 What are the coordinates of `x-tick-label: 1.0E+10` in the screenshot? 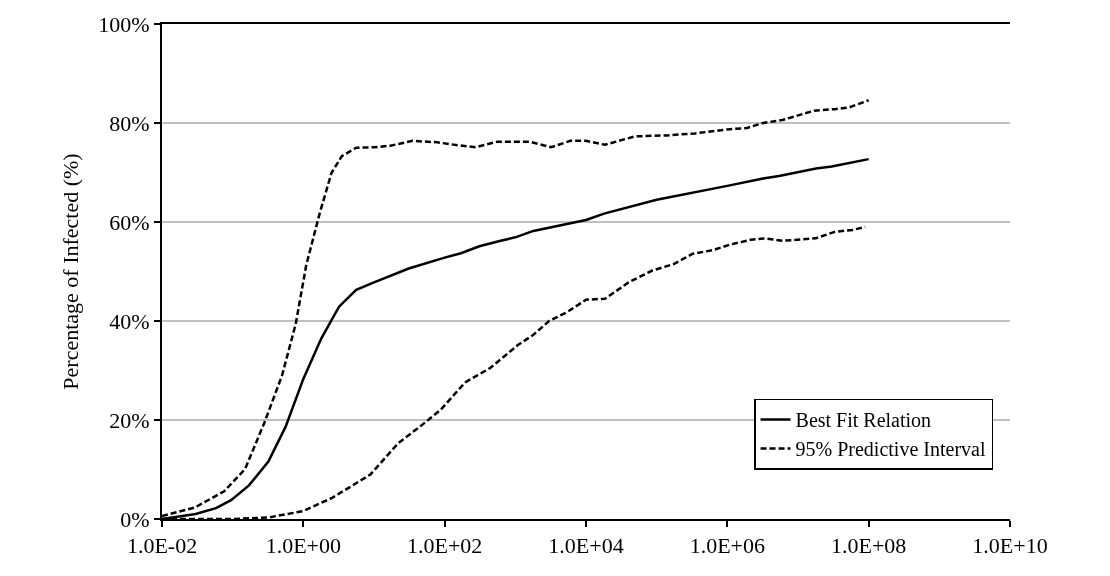 It's located at (1010, 546).